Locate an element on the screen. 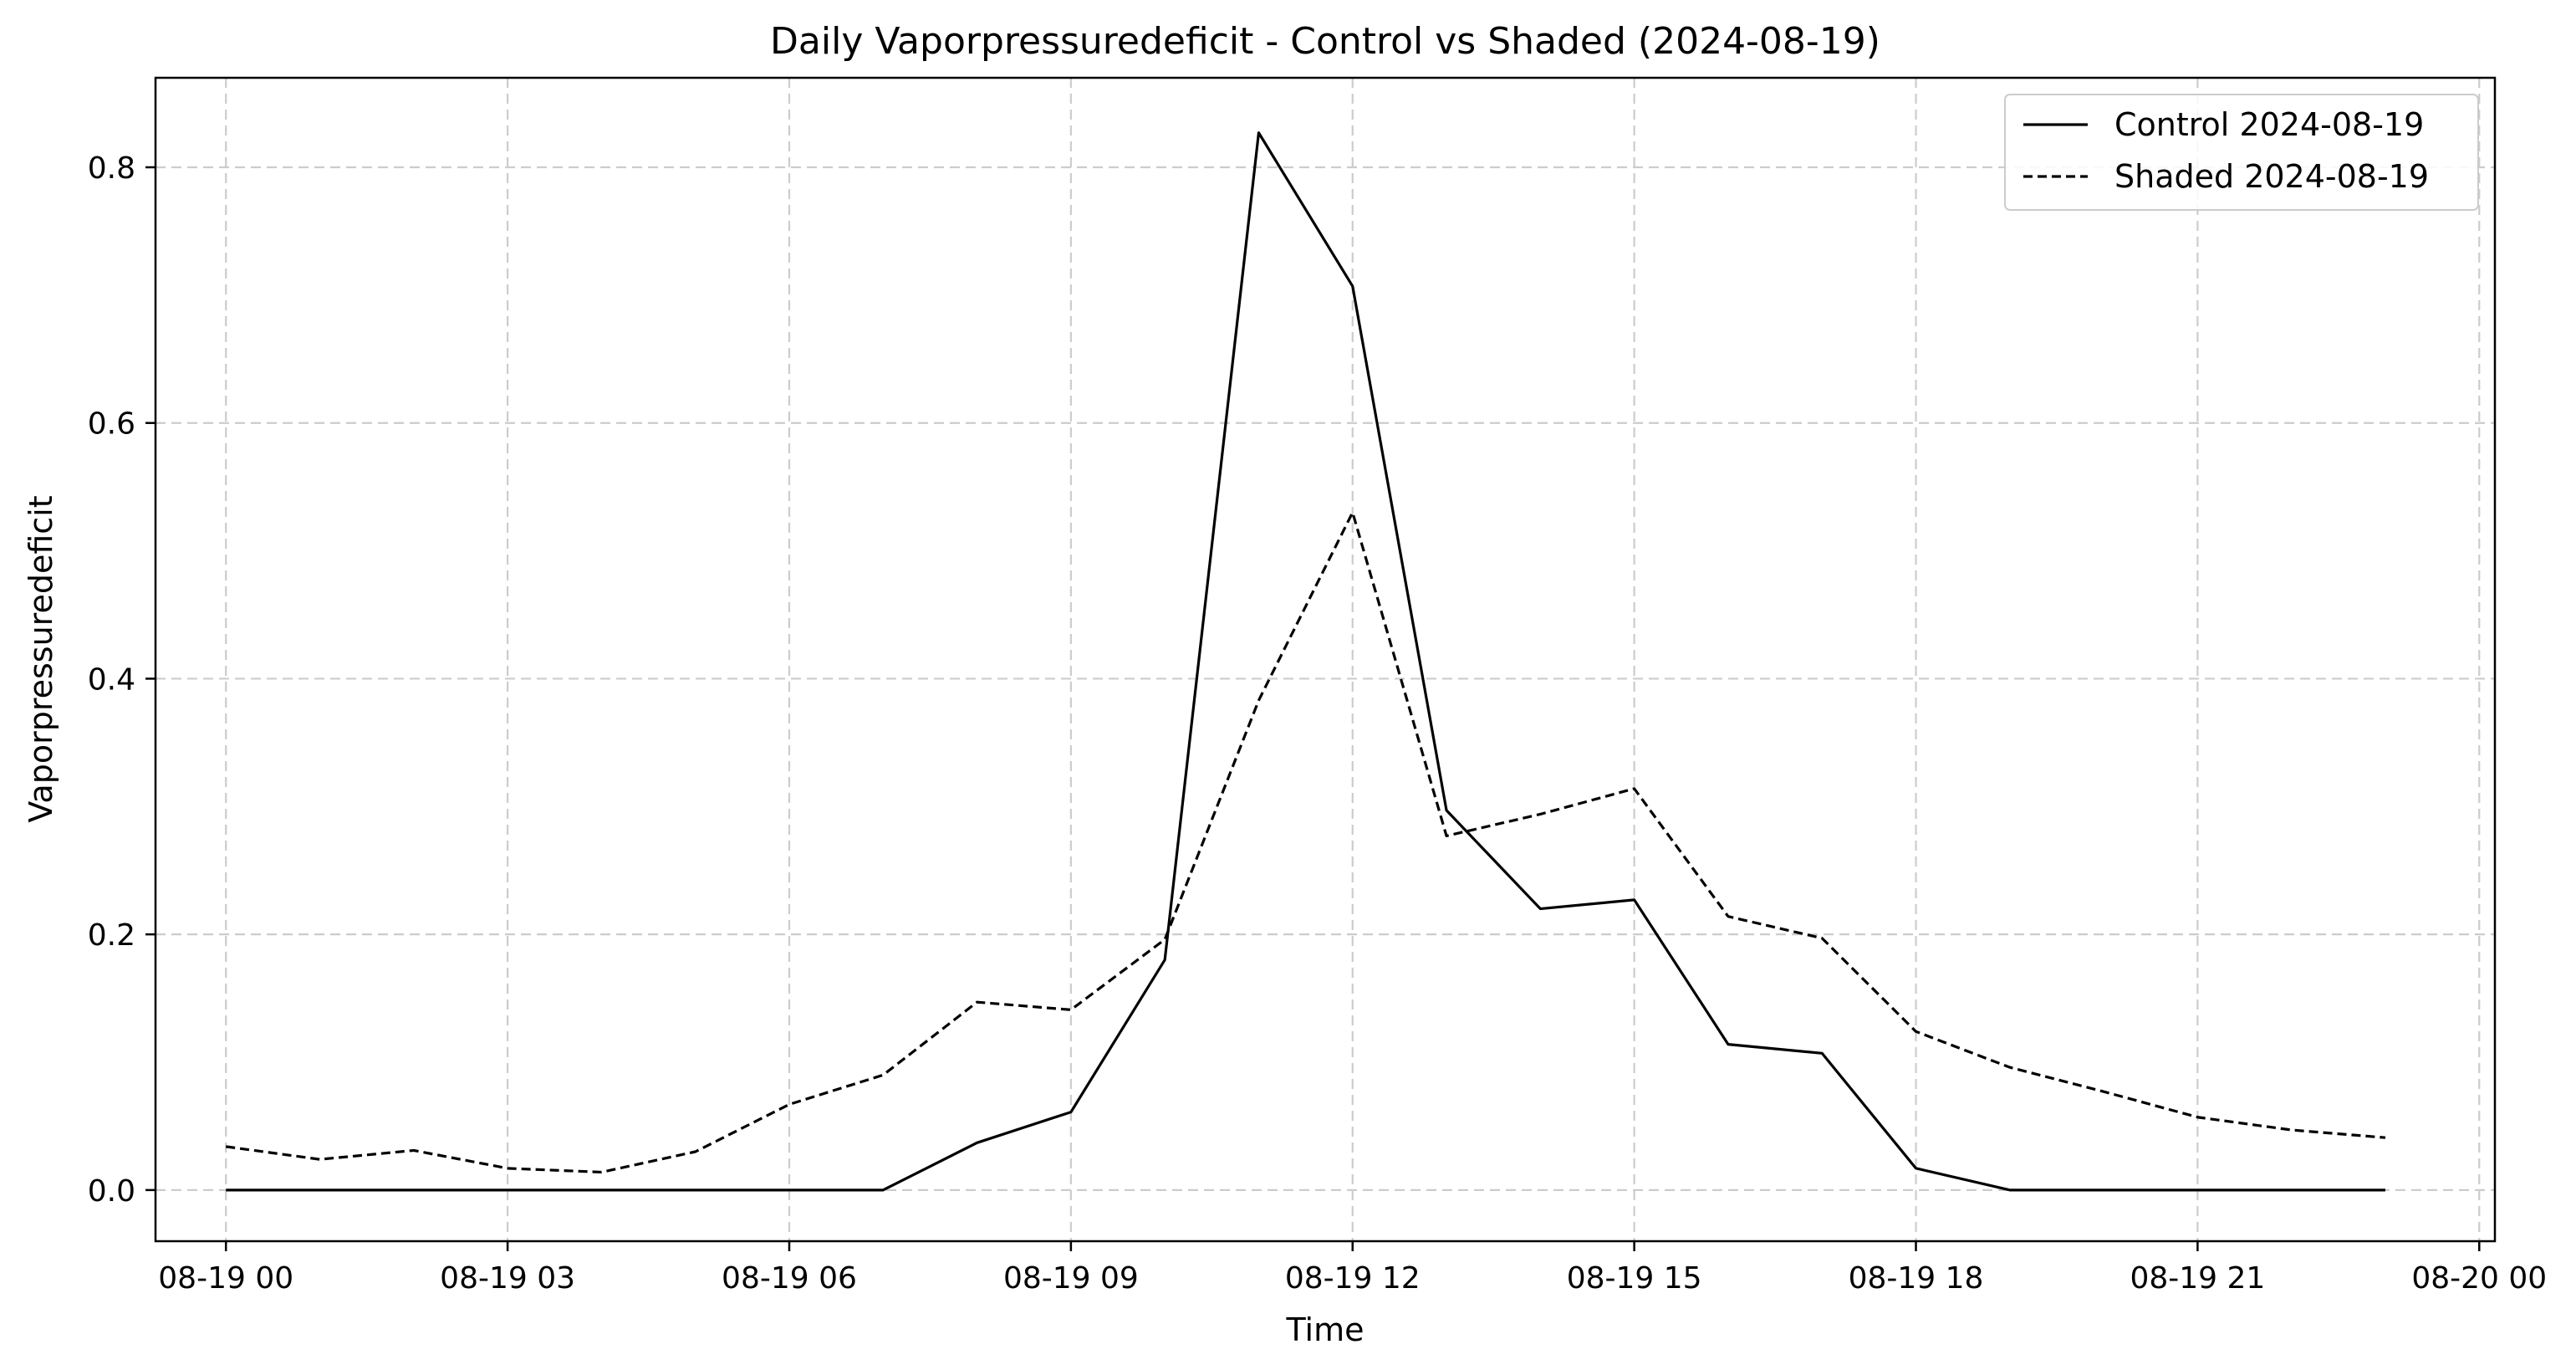  legend-box is located at coordinates (2241, 152).